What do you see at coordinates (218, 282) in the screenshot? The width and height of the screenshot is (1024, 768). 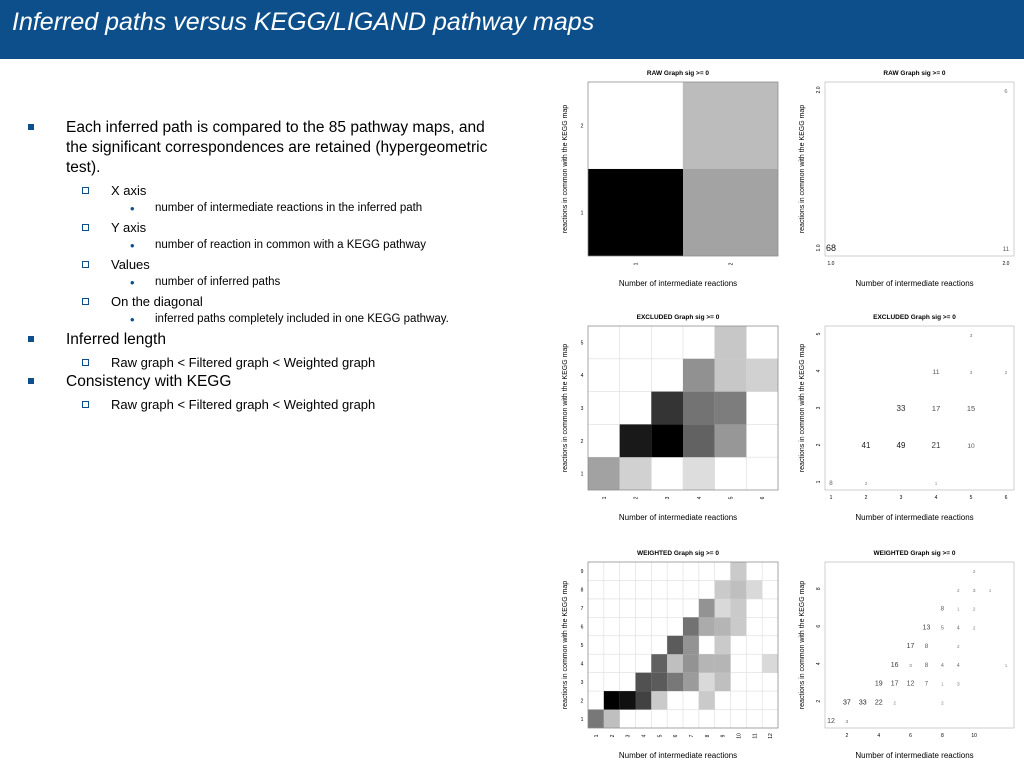 I see `detail-text: number of inferred paths` at bounding box center [218, 282].